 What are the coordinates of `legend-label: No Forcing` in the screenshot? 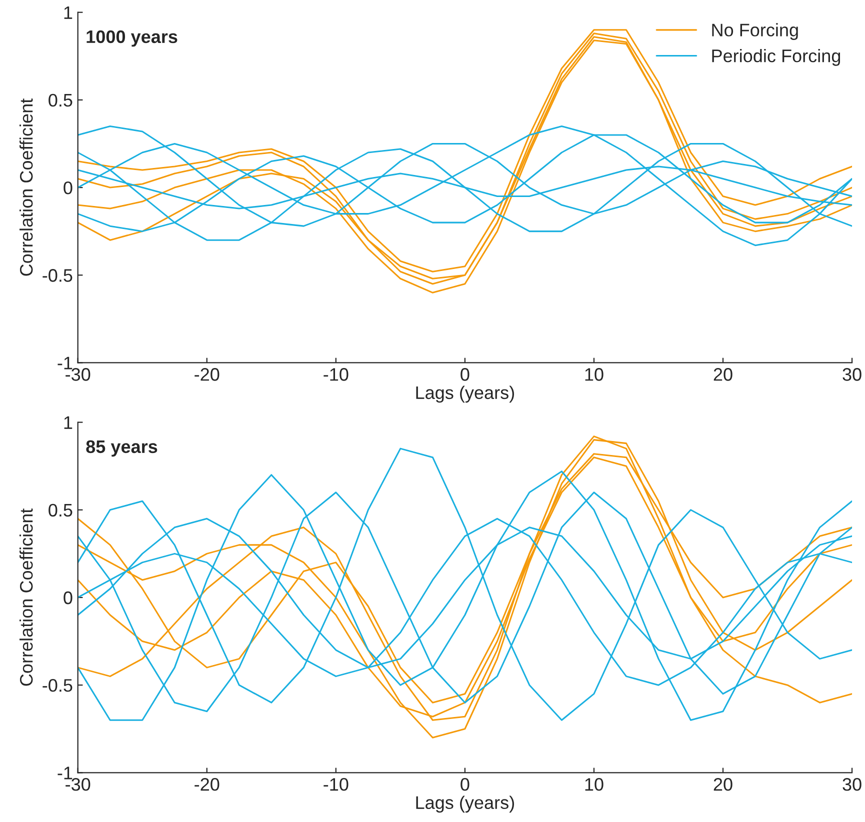 It's located at (755, 31).